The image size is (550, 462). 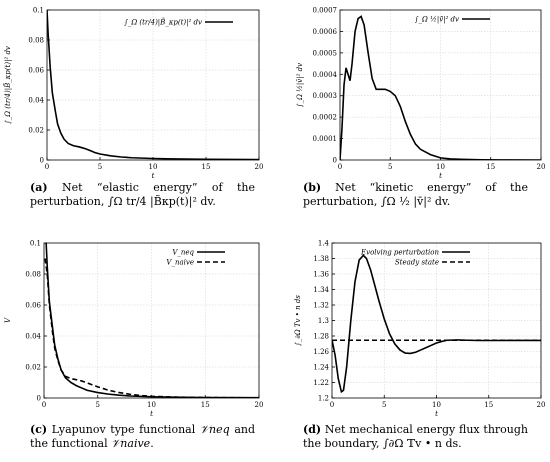 What do you see at coordinates (39, 429) in the screenshot?
I see `caption-c-label: (c)` at bounding box center [39, 429].